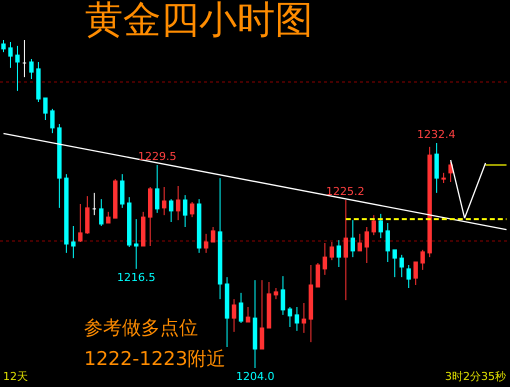  I want to click on text: 12天, so click(15, 376).